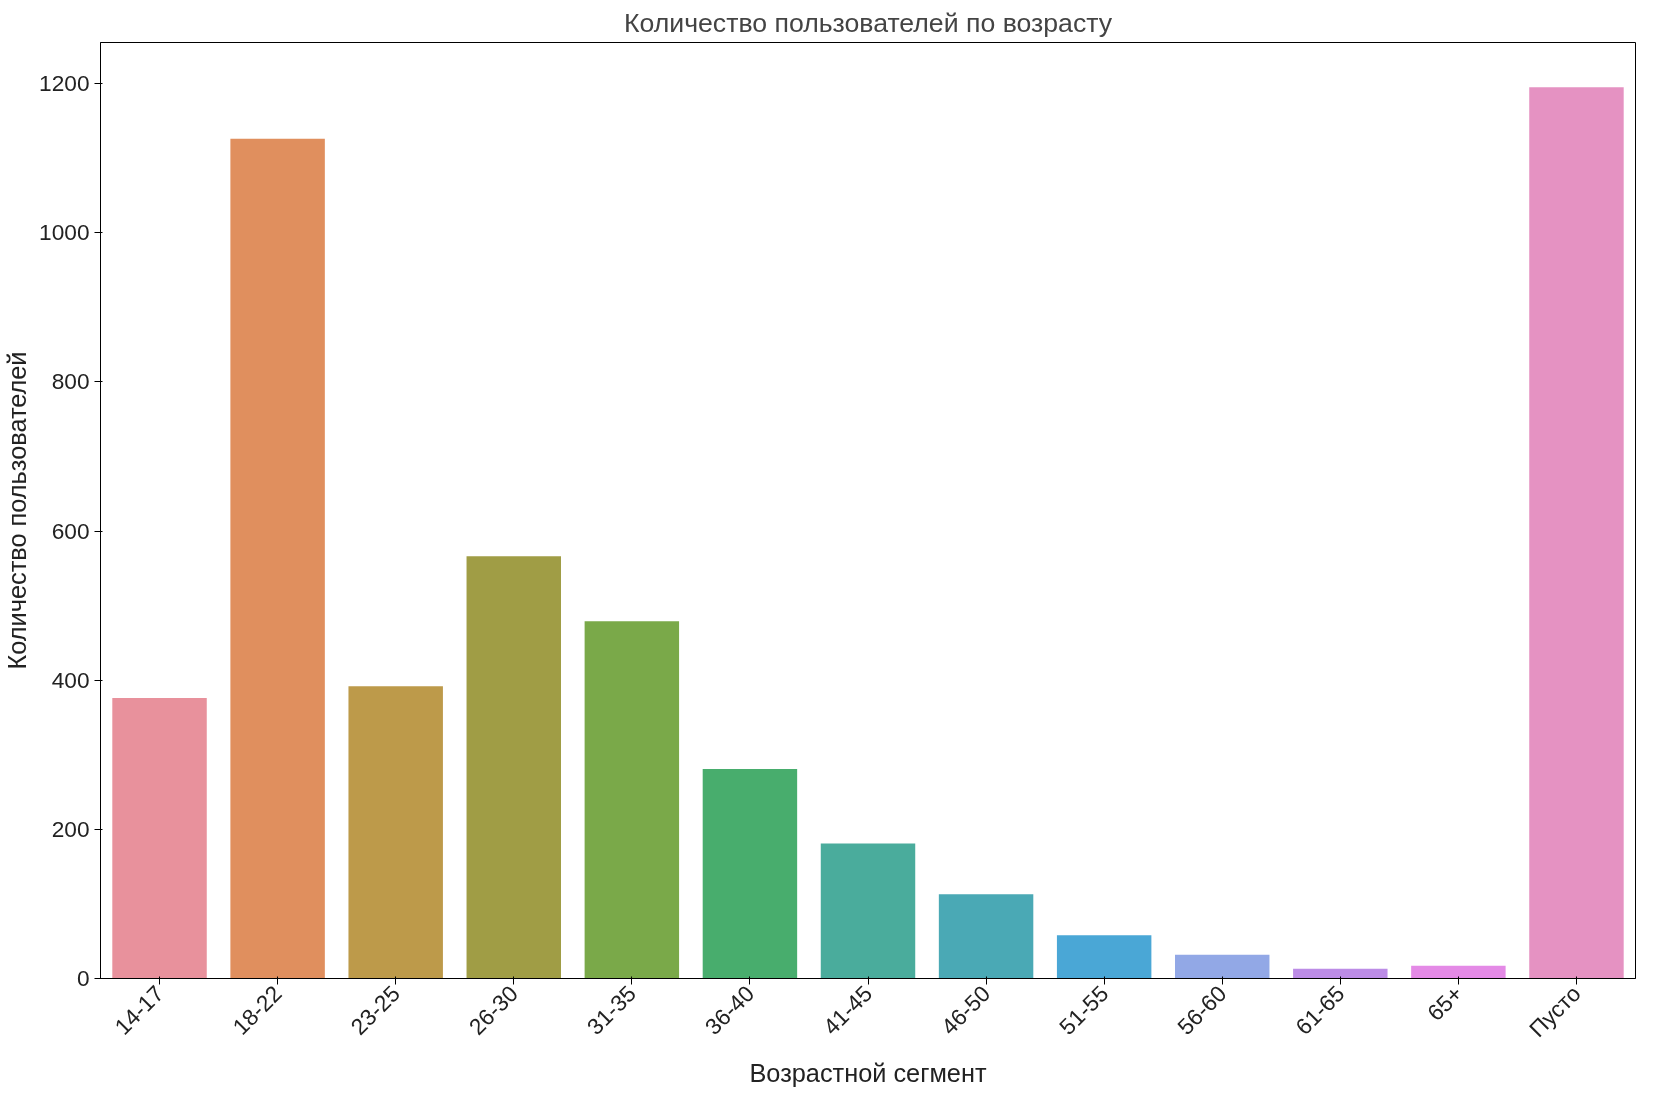  I want to click on y-tick-label: 200, so click(70, 828).